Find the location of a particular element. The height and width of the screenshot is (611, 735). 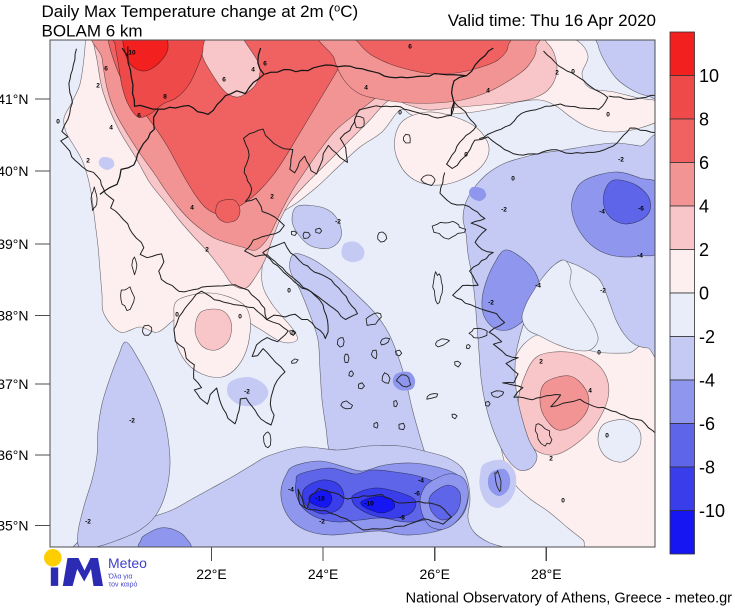

svg-text: 37°N is located at coordinates (14, 384).